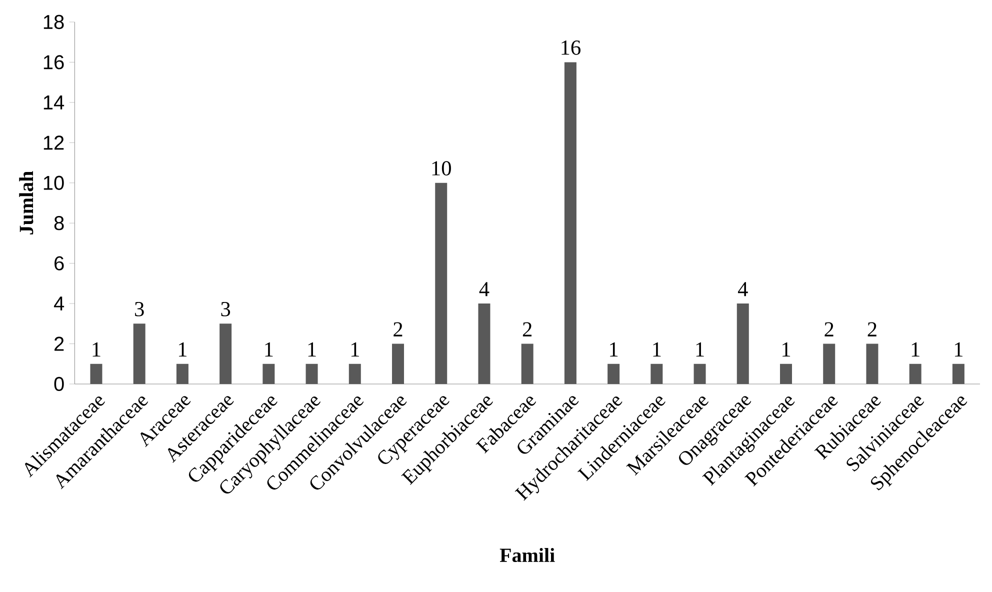  I want to click on y-axis-title: Jumlah, so click(26, 202).